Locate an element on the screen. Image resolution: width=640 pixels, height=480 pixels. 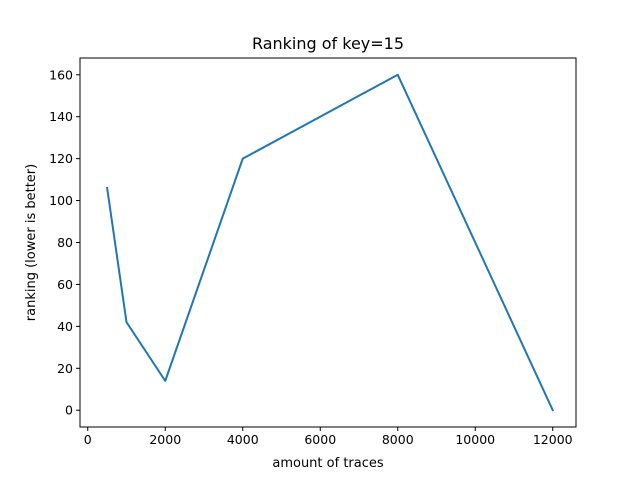
x-tick-label: 10000 is located at coordinates (475, 439).